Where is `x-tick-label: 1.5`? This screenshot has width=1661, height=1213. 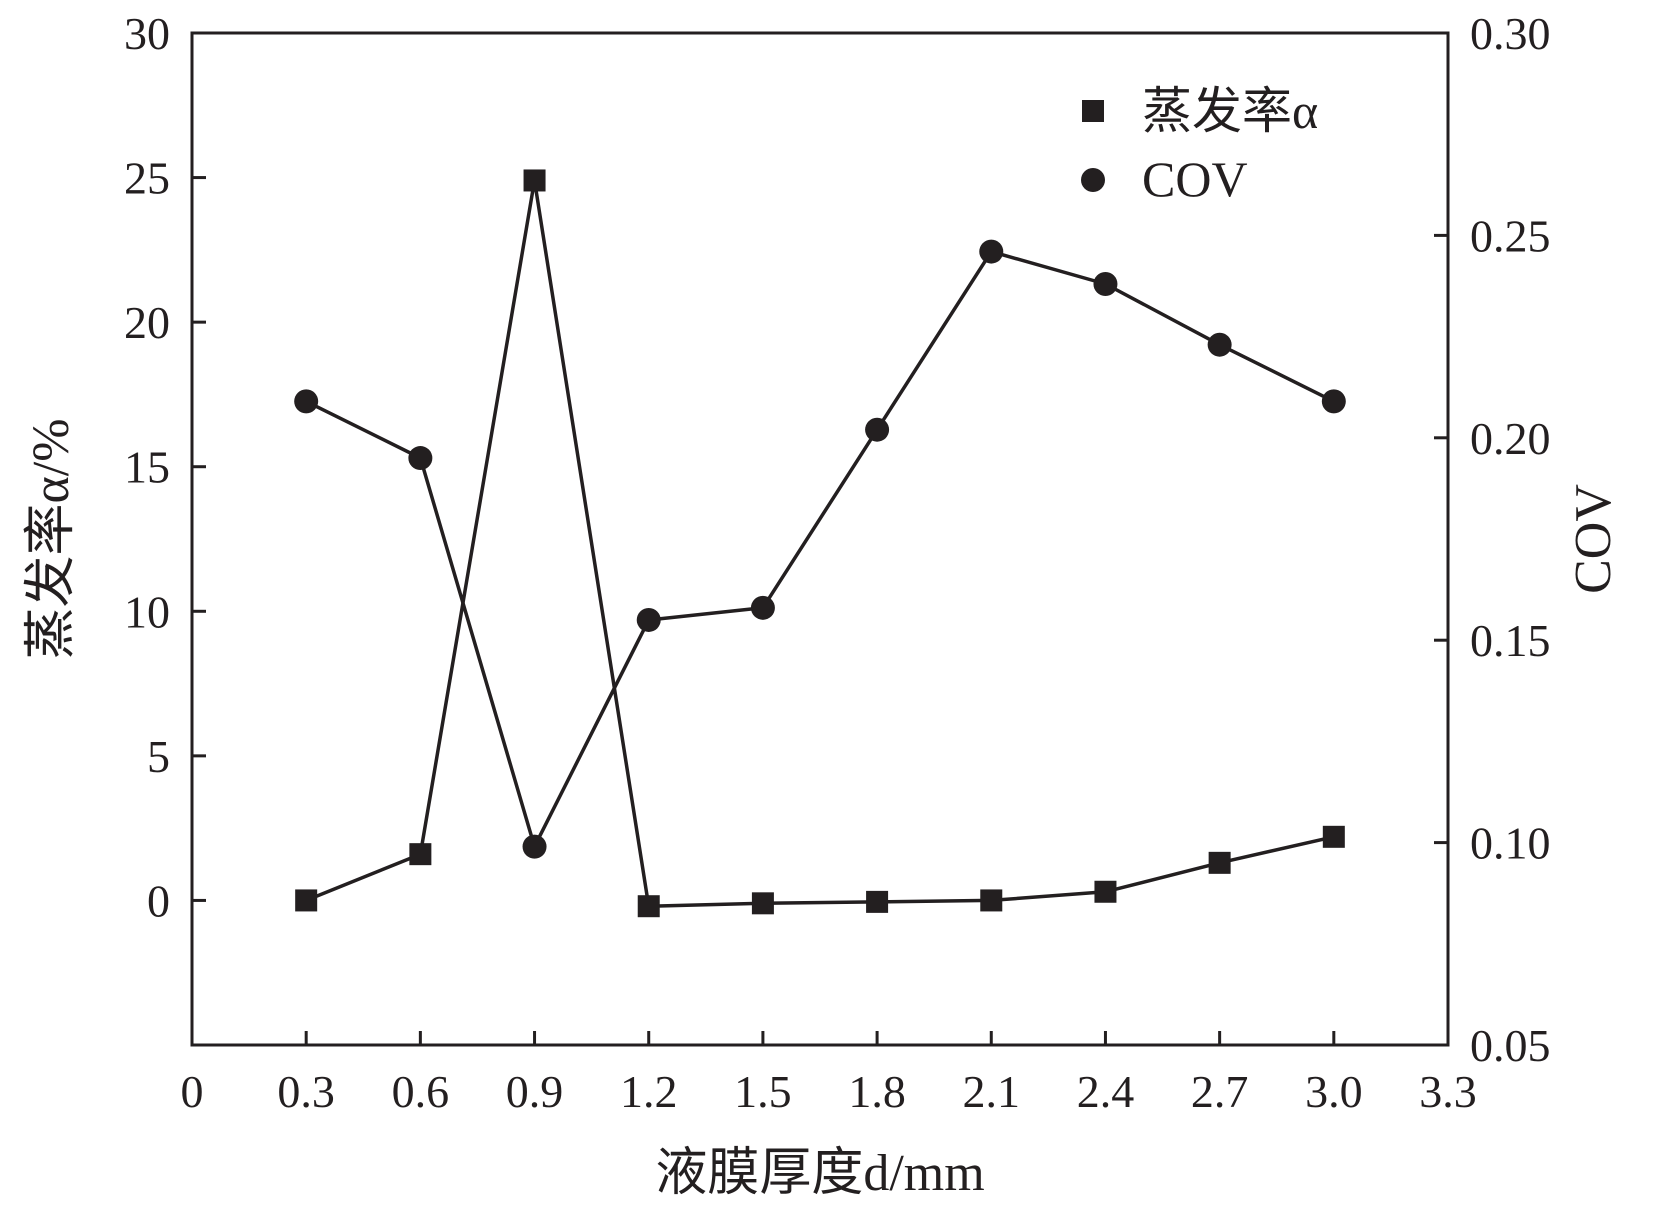 x-tick-label: 1.5 is located at coordinates (763, 1091).